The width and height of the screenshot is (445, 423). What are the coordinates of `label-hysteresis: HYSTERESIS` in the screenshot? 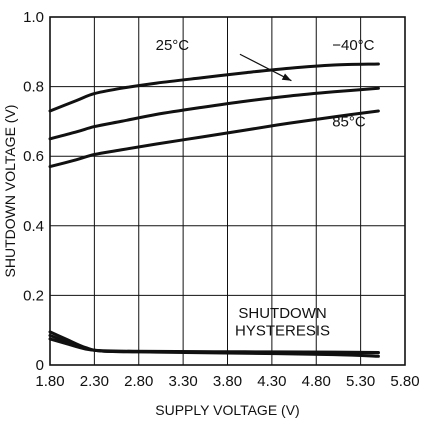 It's located at (282, 330).